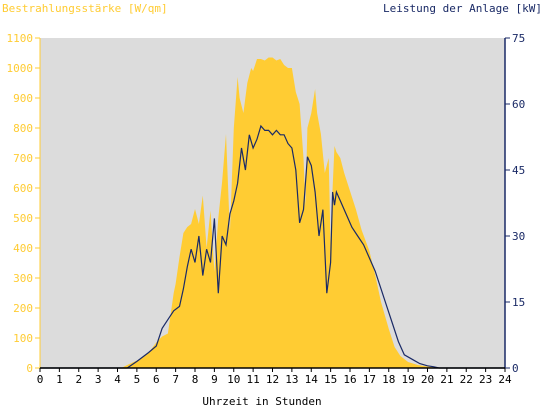  I want to click on right-axis-title: Leistung der Anlage [kW], so click(462, 8).